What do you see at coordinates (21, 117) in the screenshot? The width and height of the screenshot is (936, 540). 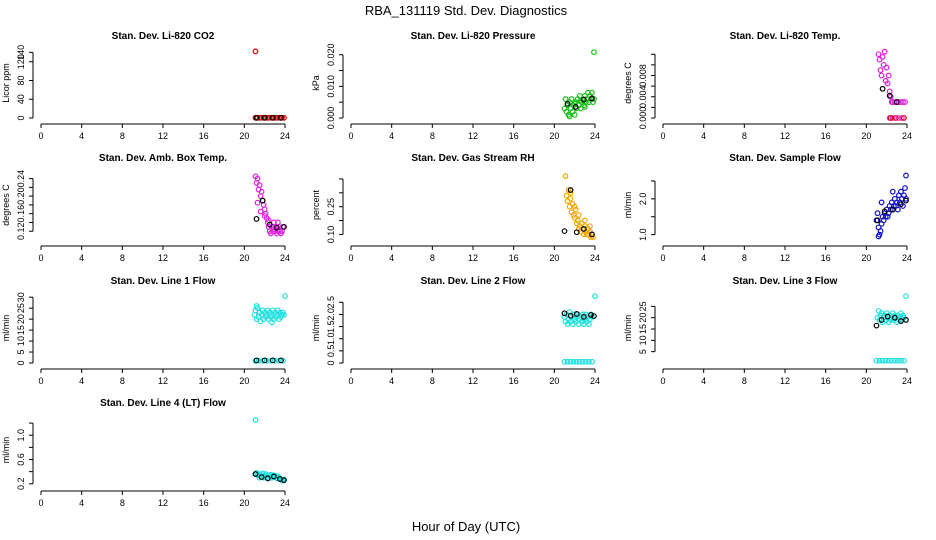 I see `y-tick-label: 0` at bounding box center [21, 117].